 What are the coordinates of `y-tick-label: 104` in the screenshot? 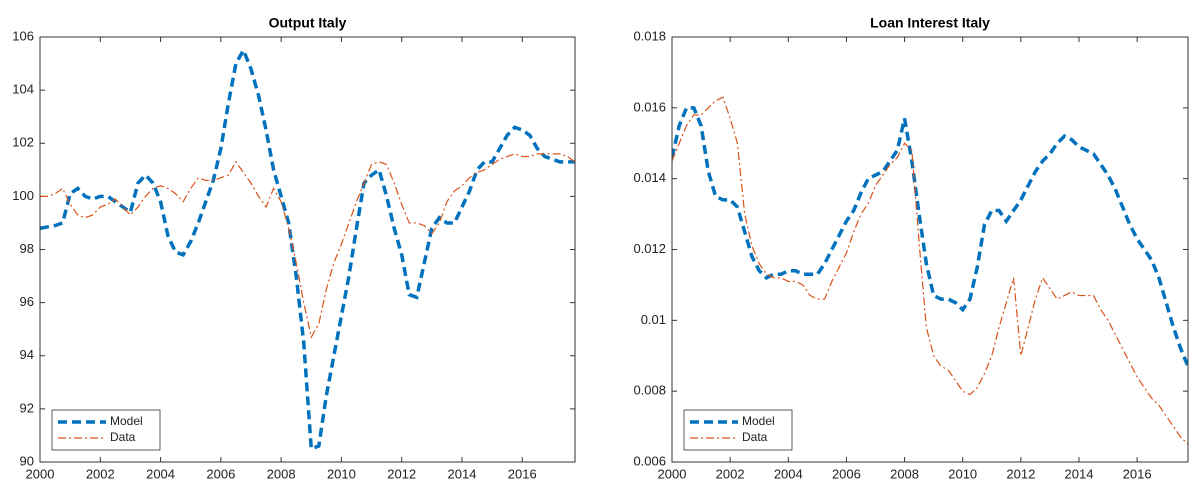 It's located at (23, 89).